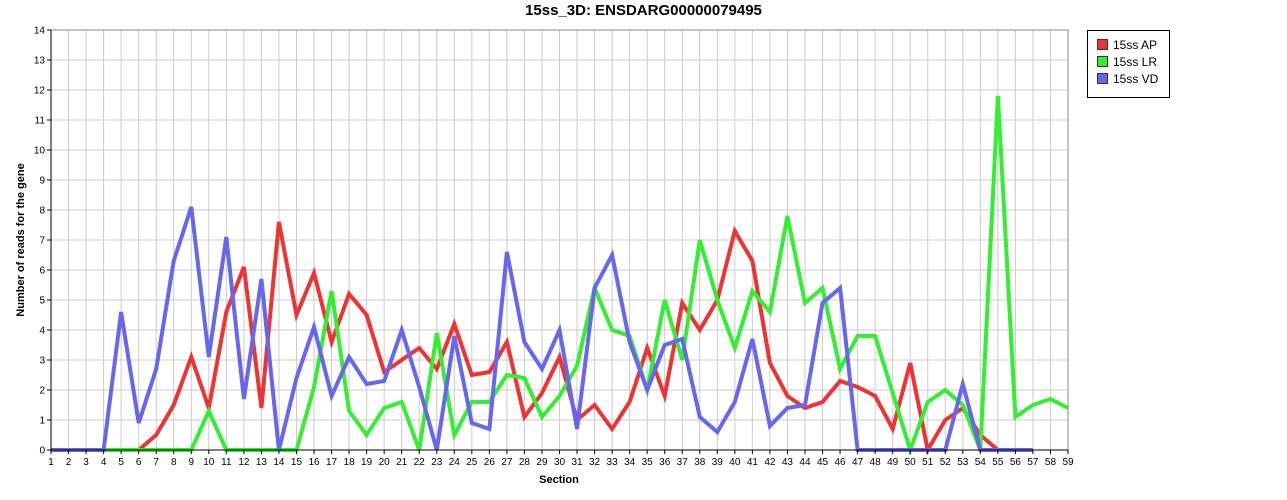 The width and height of the screenshot is (1287, 500). What do you see at coordinates (1102, 61) in the screenshot?
I see `legend-swatch-lr` at bounding box center [1102, 61].